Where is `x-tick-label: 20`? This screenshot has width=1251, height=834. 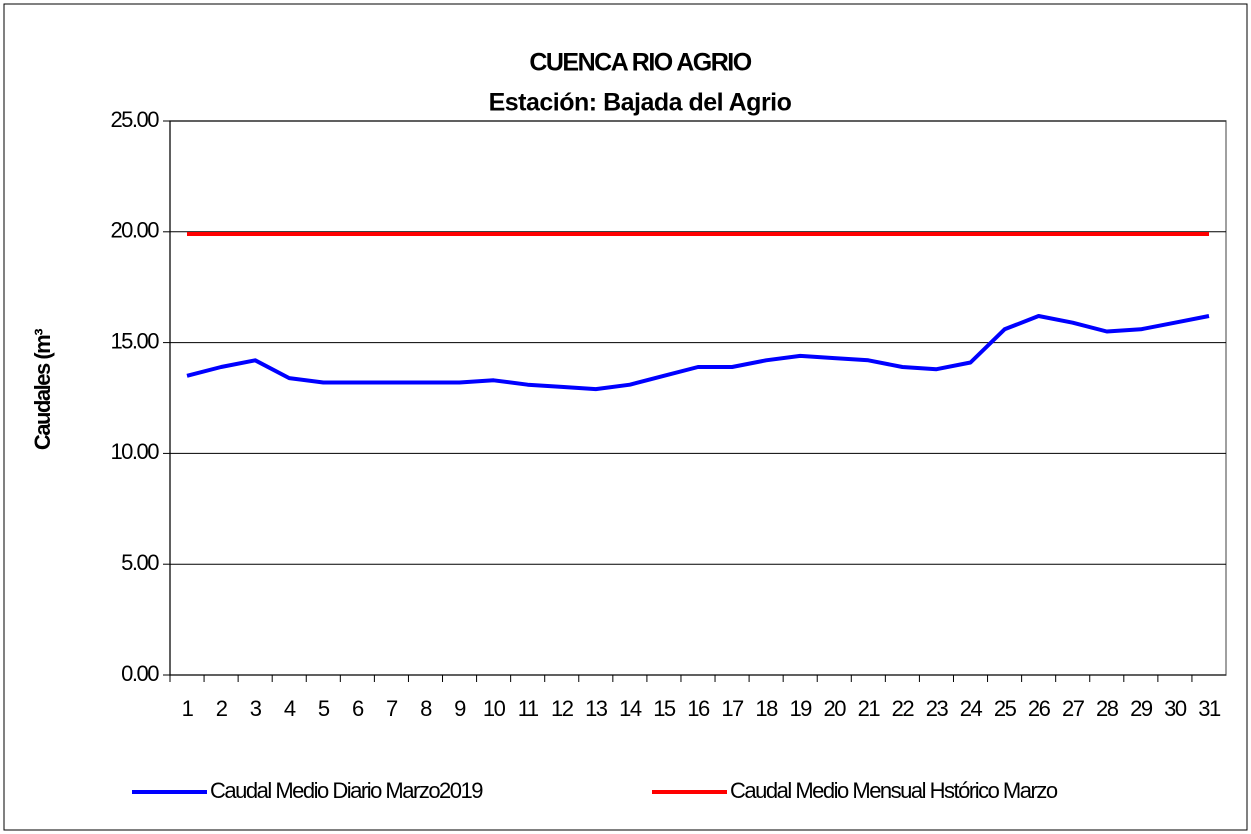 x-tick-label: 20 is located at coordinates (835, 708).